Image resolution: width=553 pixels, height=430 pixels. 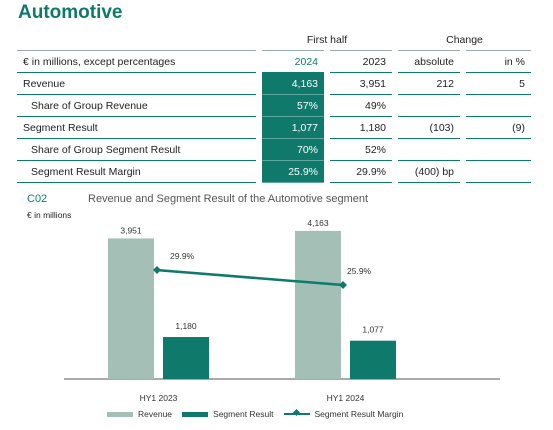 I want to click on legend-item-segment-result: Segment Result, so click(x=228, y=414).